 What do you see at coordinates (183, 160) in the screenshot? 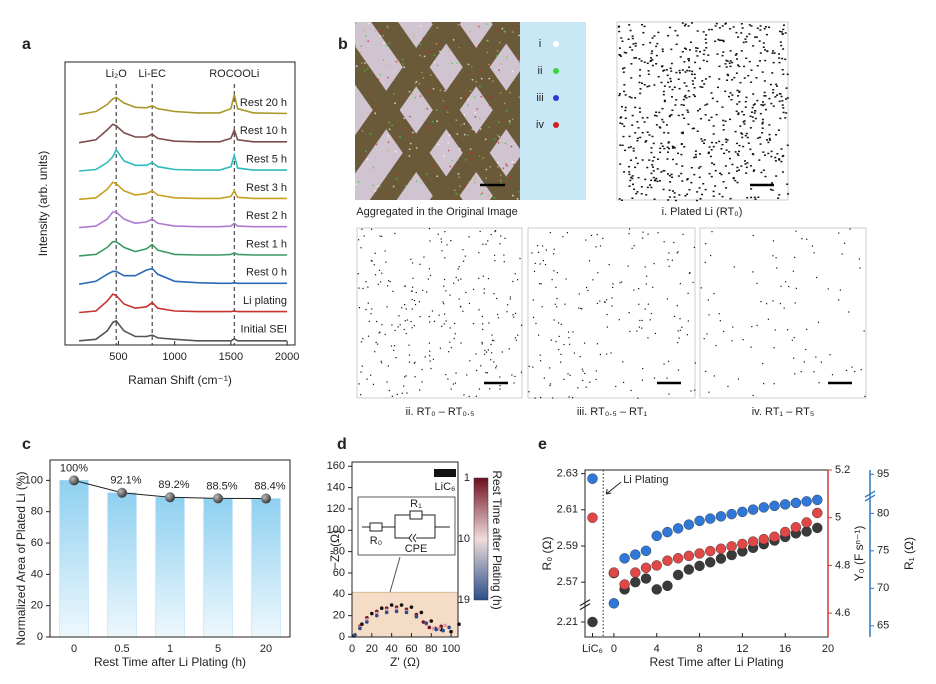
I see `spectrum` at bounding box center [183, 160].